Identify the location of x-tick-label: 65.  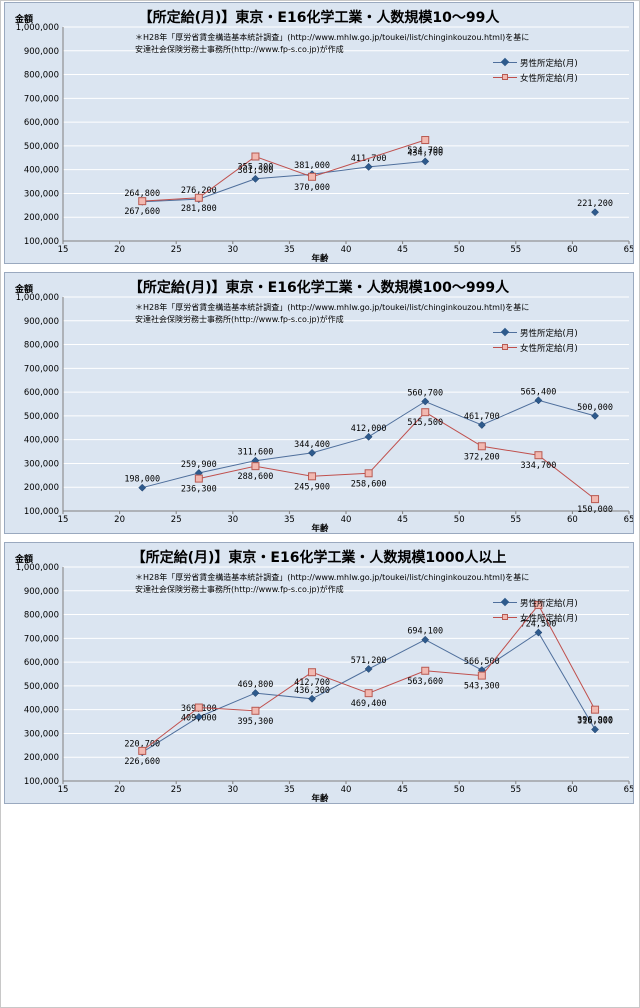
(629, 250).